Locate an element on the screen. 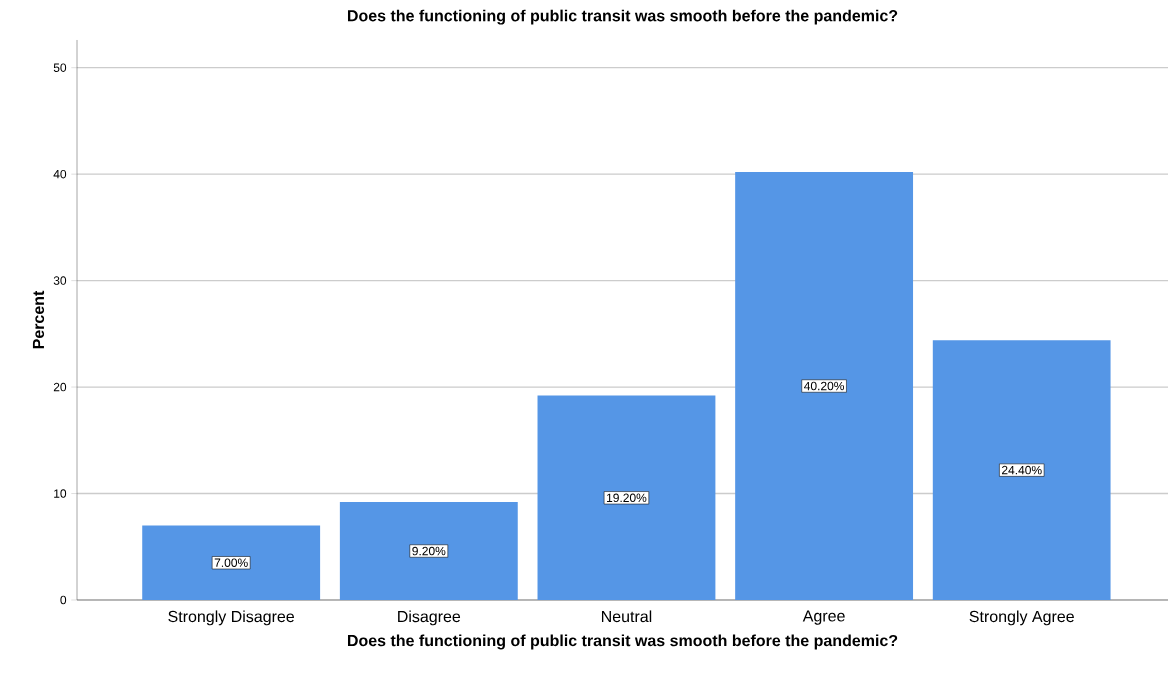 The width and height of the screenshot is (1171, 679). data-label: 40.20% is located at coordinates (824, 386).